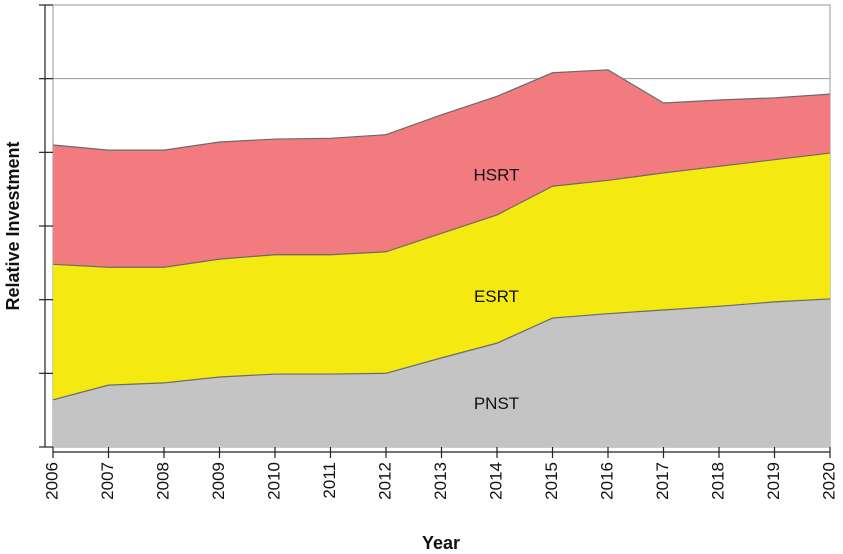 This screenshot has height=554, width=843. I want to click on series-label: HSRT, so click(497, 175).